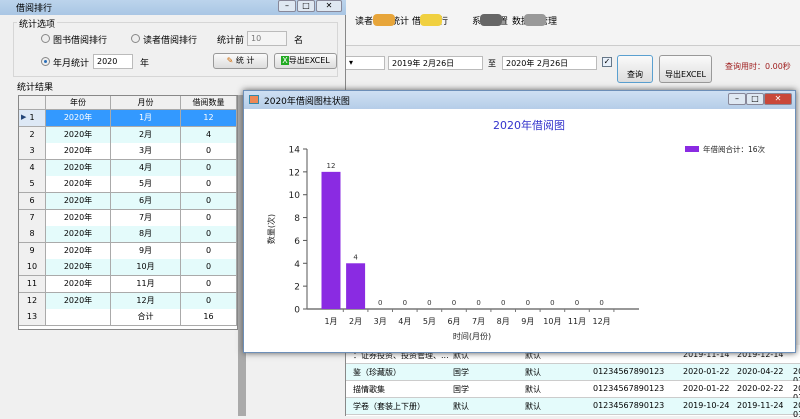 The width and height of the screenshot is (800, 419). What do you see at coordinates (734, 149) in the screenshot?
I see `legend-label: 年借阅合计：16次` at bounding box center [734, 149].